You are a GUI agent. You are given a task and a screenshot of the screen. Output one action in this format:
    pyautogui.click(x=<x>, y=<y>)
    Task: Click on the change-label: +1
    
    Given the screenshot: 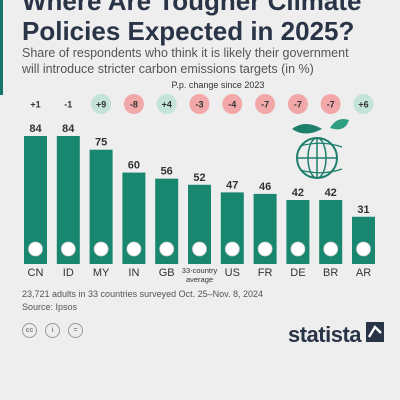 What is the action you would take?
    pyautogui.click(x=35, y=105)
    